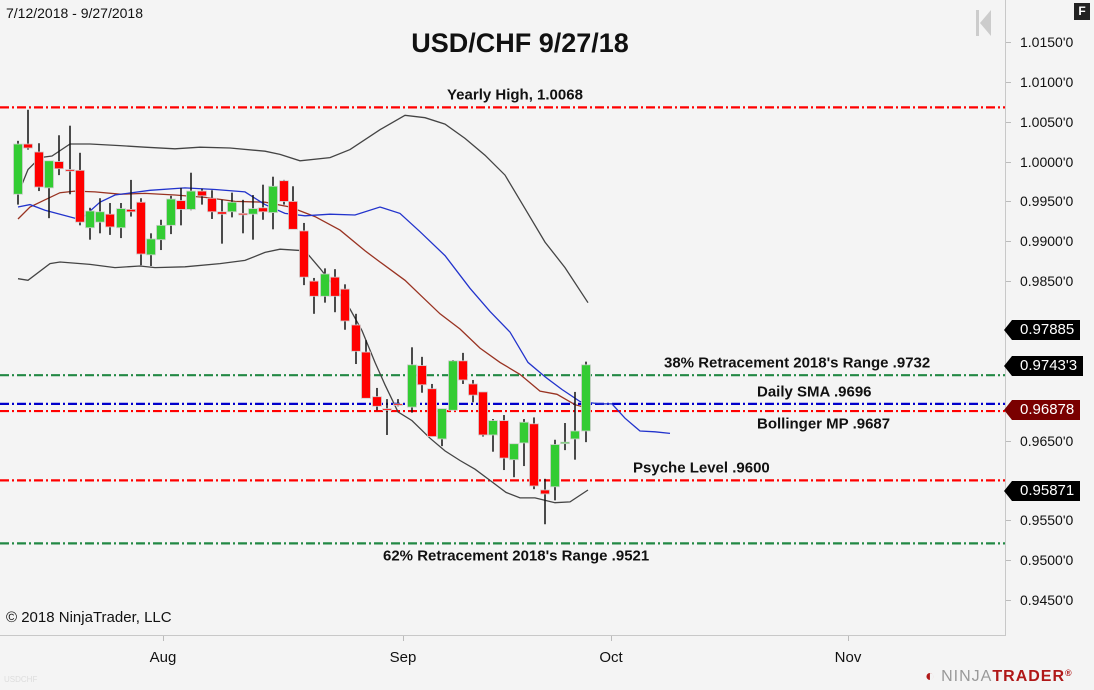 The height and width of the screenshot is (690, 1094). What do you see at coordinates (303, 209) in the screenshot?
I see `indicator-line` at bounding box center [303, 209].